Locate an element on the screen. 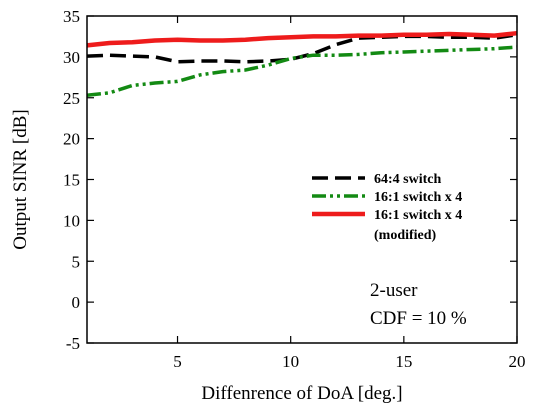  x-axis-label: Diffenrence of DoA [deg.] is located at coordinates (301, 393).